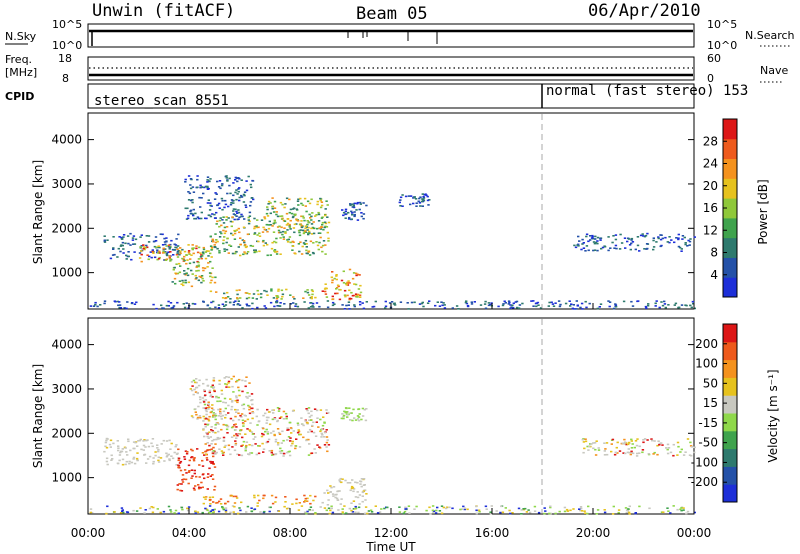 The image size is (800, 554). I want to click on xtick-label: 20:00, so click(593, 533).